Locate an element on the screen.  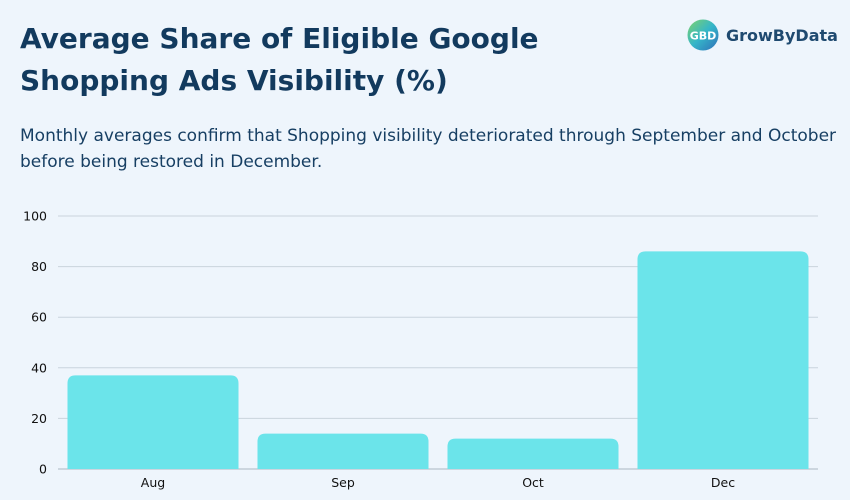
y-tick-label: 60 is located at coordinates (39, 317).